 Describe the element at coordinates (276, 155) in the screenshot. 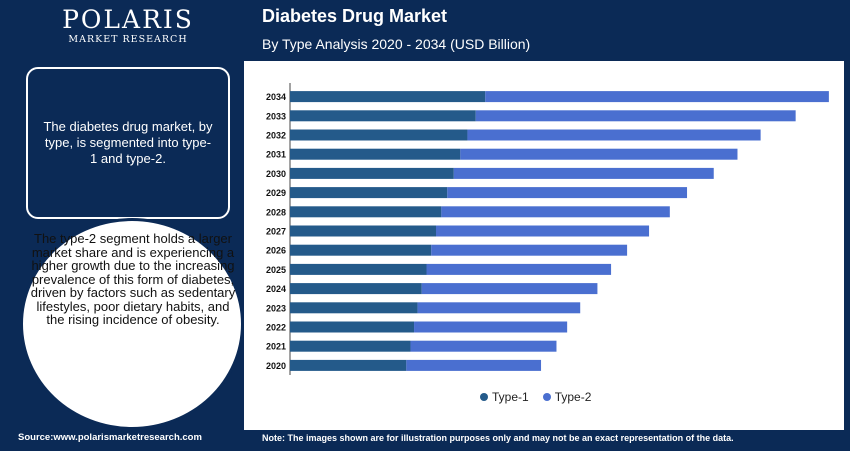

I see `y-tick-label: 2031` at that location.